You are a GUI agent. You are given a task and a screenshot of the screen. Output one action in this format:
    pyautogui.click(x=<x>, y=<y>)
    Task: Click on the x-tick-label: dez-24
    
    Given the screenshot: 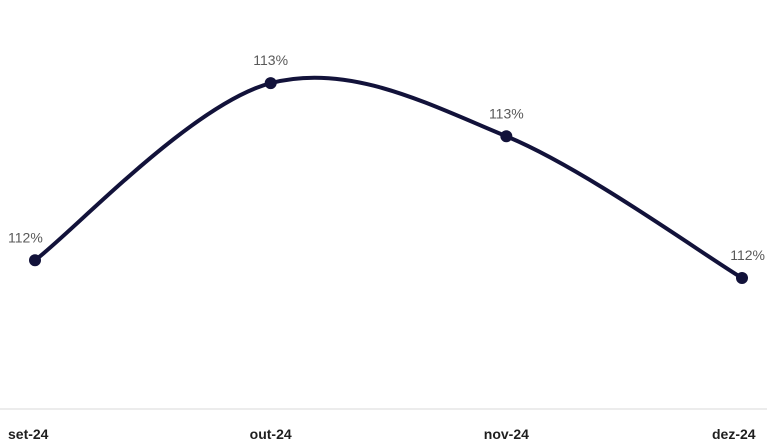 What is the action you would take?
    pyautogui.click(x=734, y=434)
    